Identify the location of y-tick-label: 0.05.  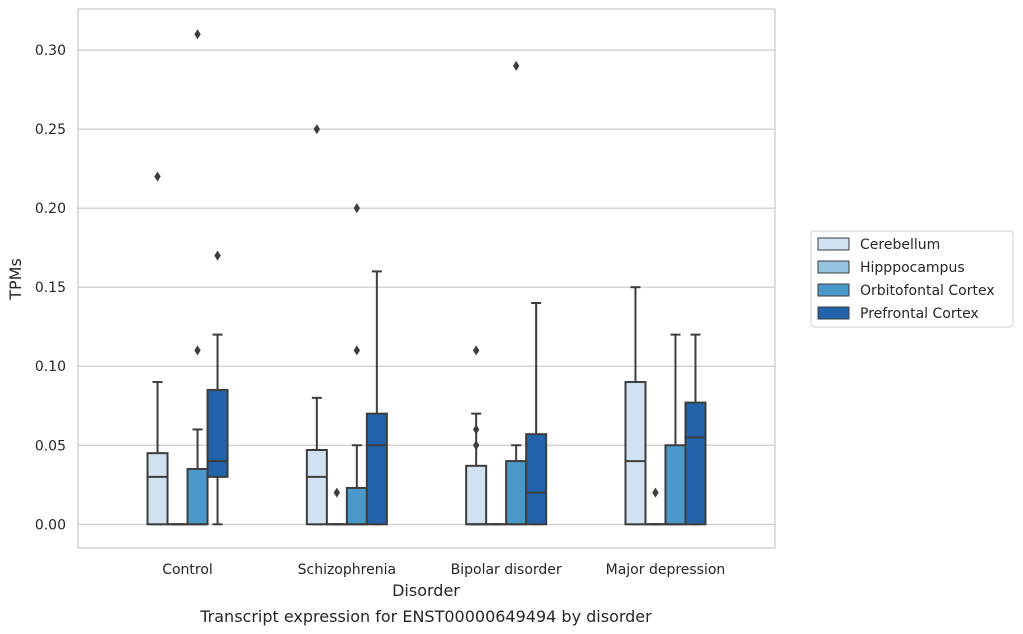
(50, 446).